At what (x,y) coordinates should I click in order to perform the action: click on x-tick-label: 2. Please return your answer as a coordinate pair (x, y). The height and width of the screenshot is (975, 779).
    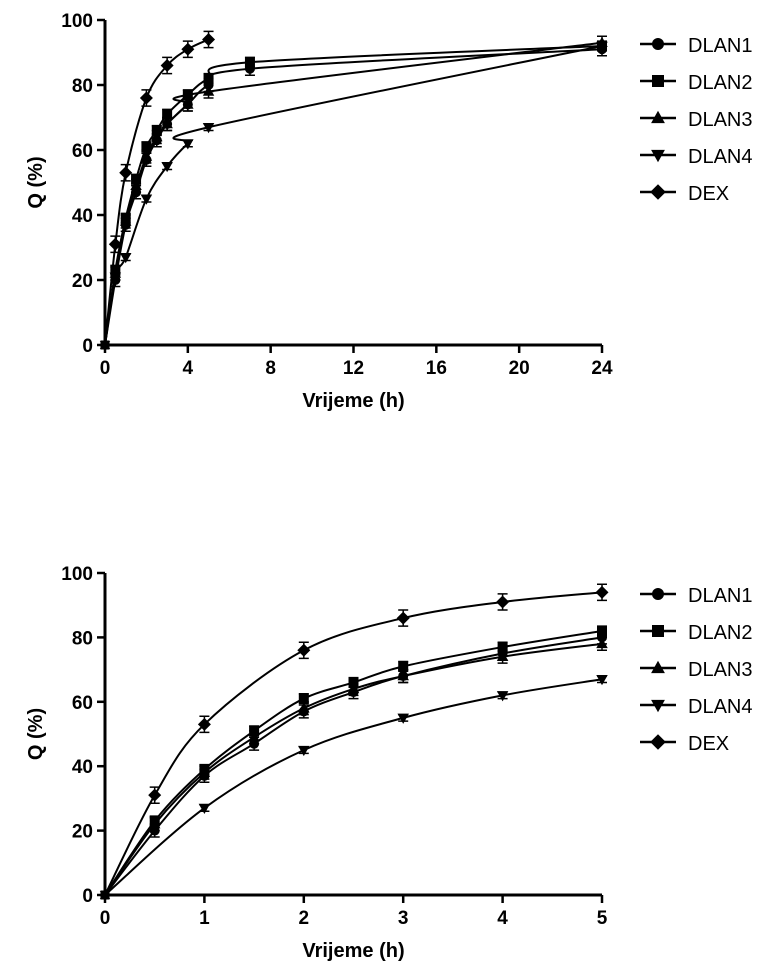
    Looking at the image, I should click on (304, 918).